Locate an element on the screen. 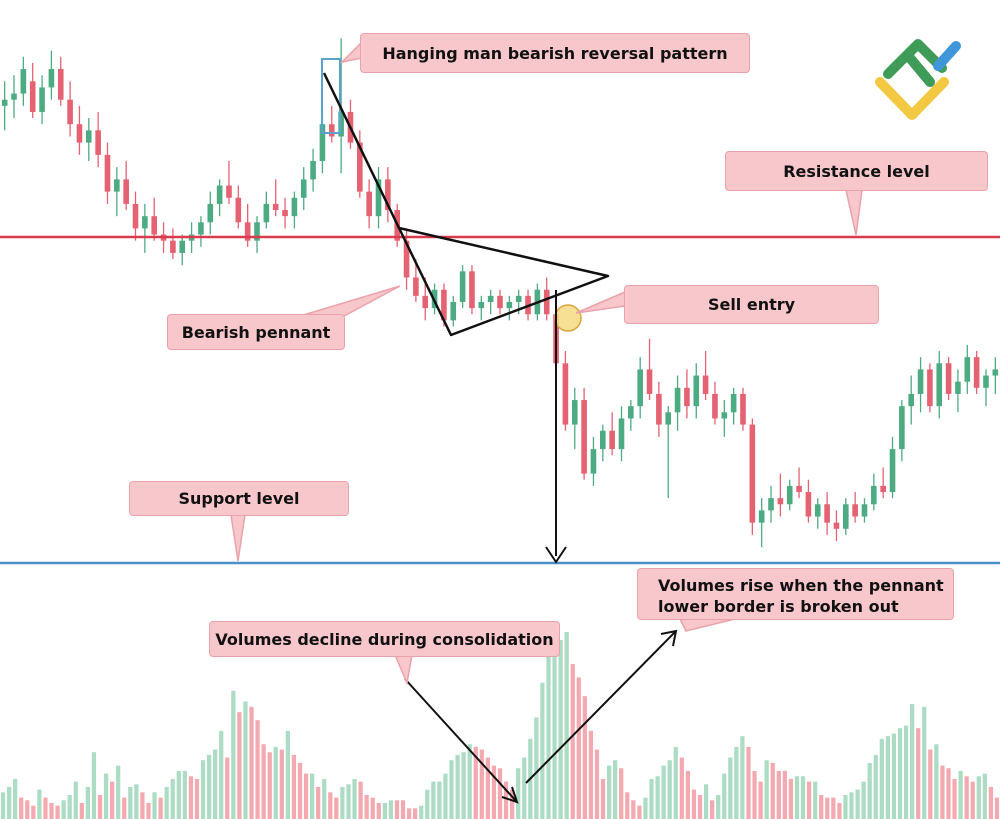 Image resolution: width=1000 pixels, height=819 pixels. support-callout-pointer is located at coordinates (238, 538).